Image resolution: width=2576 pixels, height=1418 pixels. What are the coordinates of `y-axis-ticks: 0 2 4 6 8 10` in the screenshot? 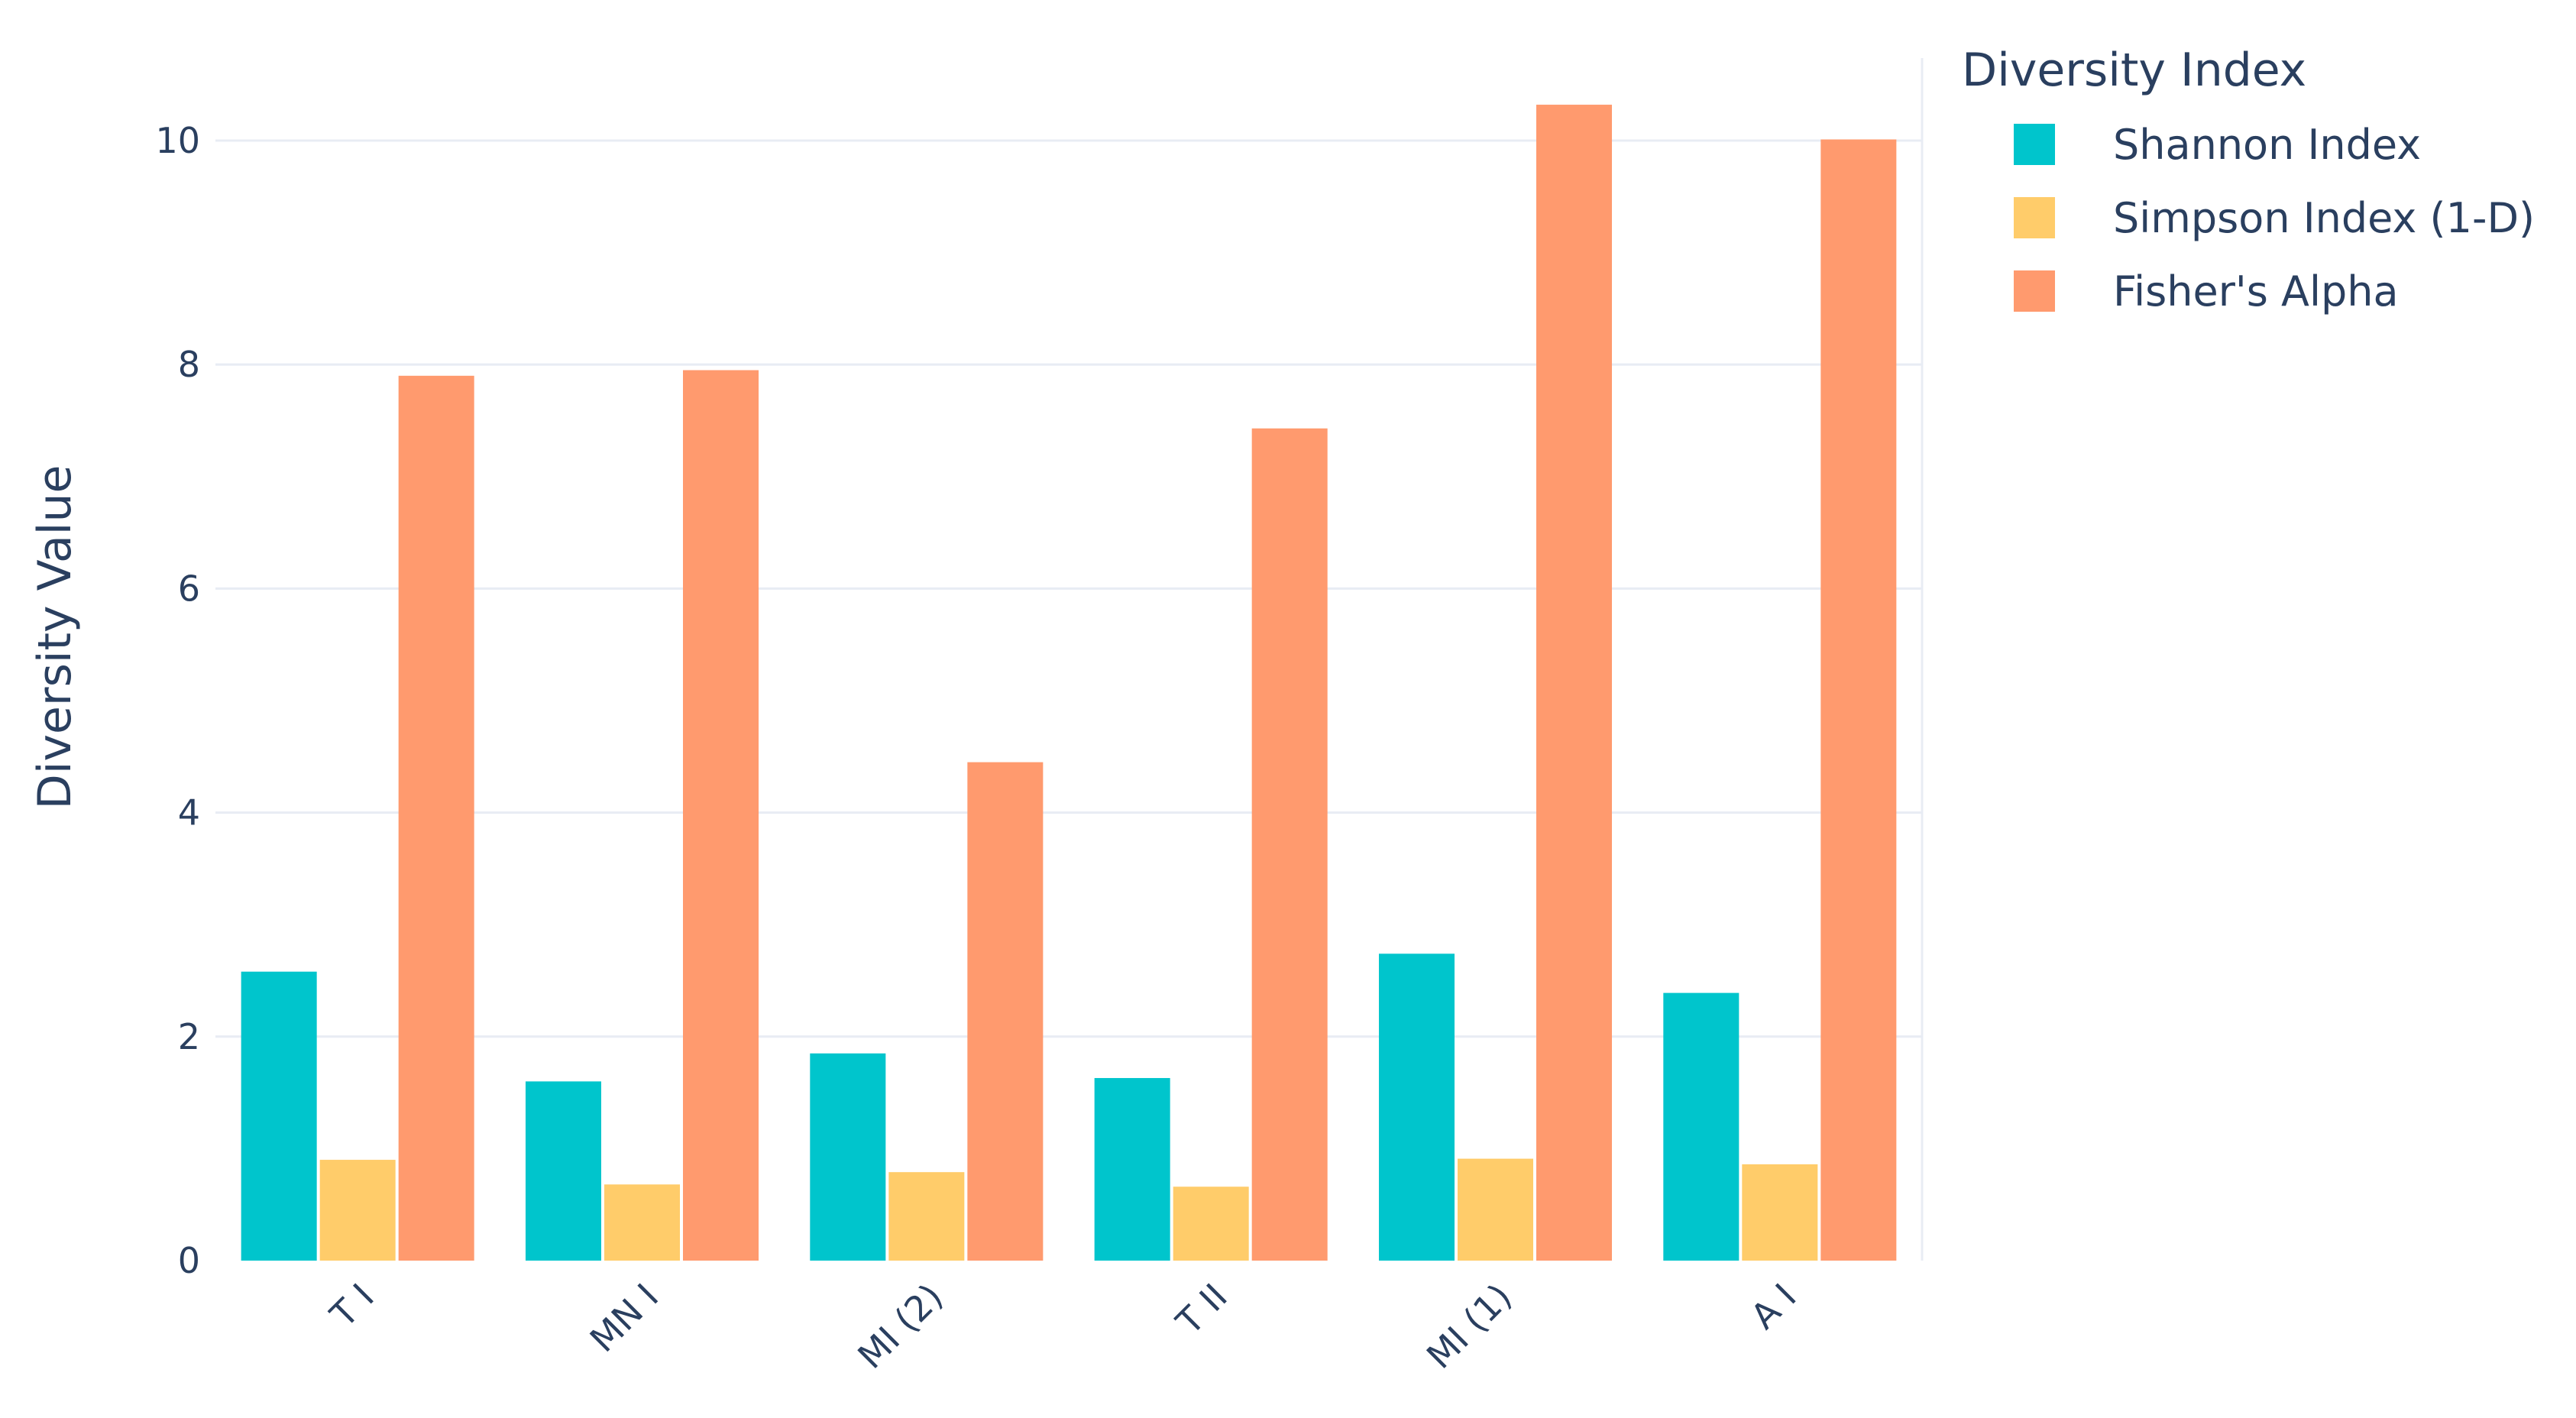 It's located at (177, 700).